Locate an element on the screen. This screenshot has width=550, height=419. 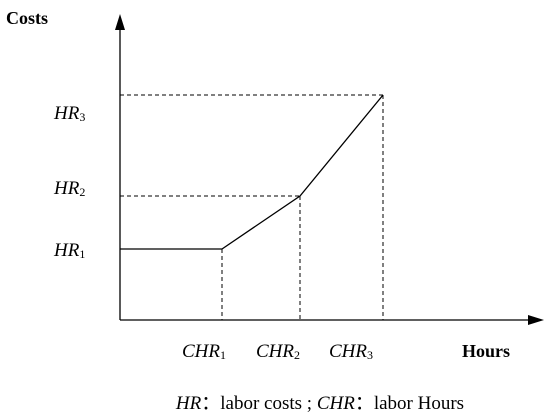
caption-def: ：labor costs ; is located at coordinates (259, 403).